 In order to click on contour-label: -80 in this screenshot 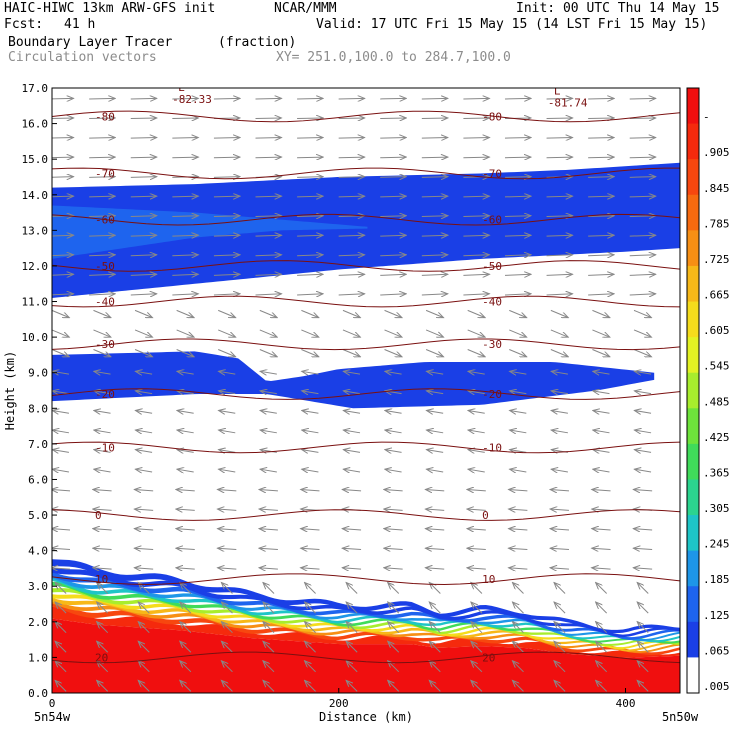, I will do `click(492, 116)`.